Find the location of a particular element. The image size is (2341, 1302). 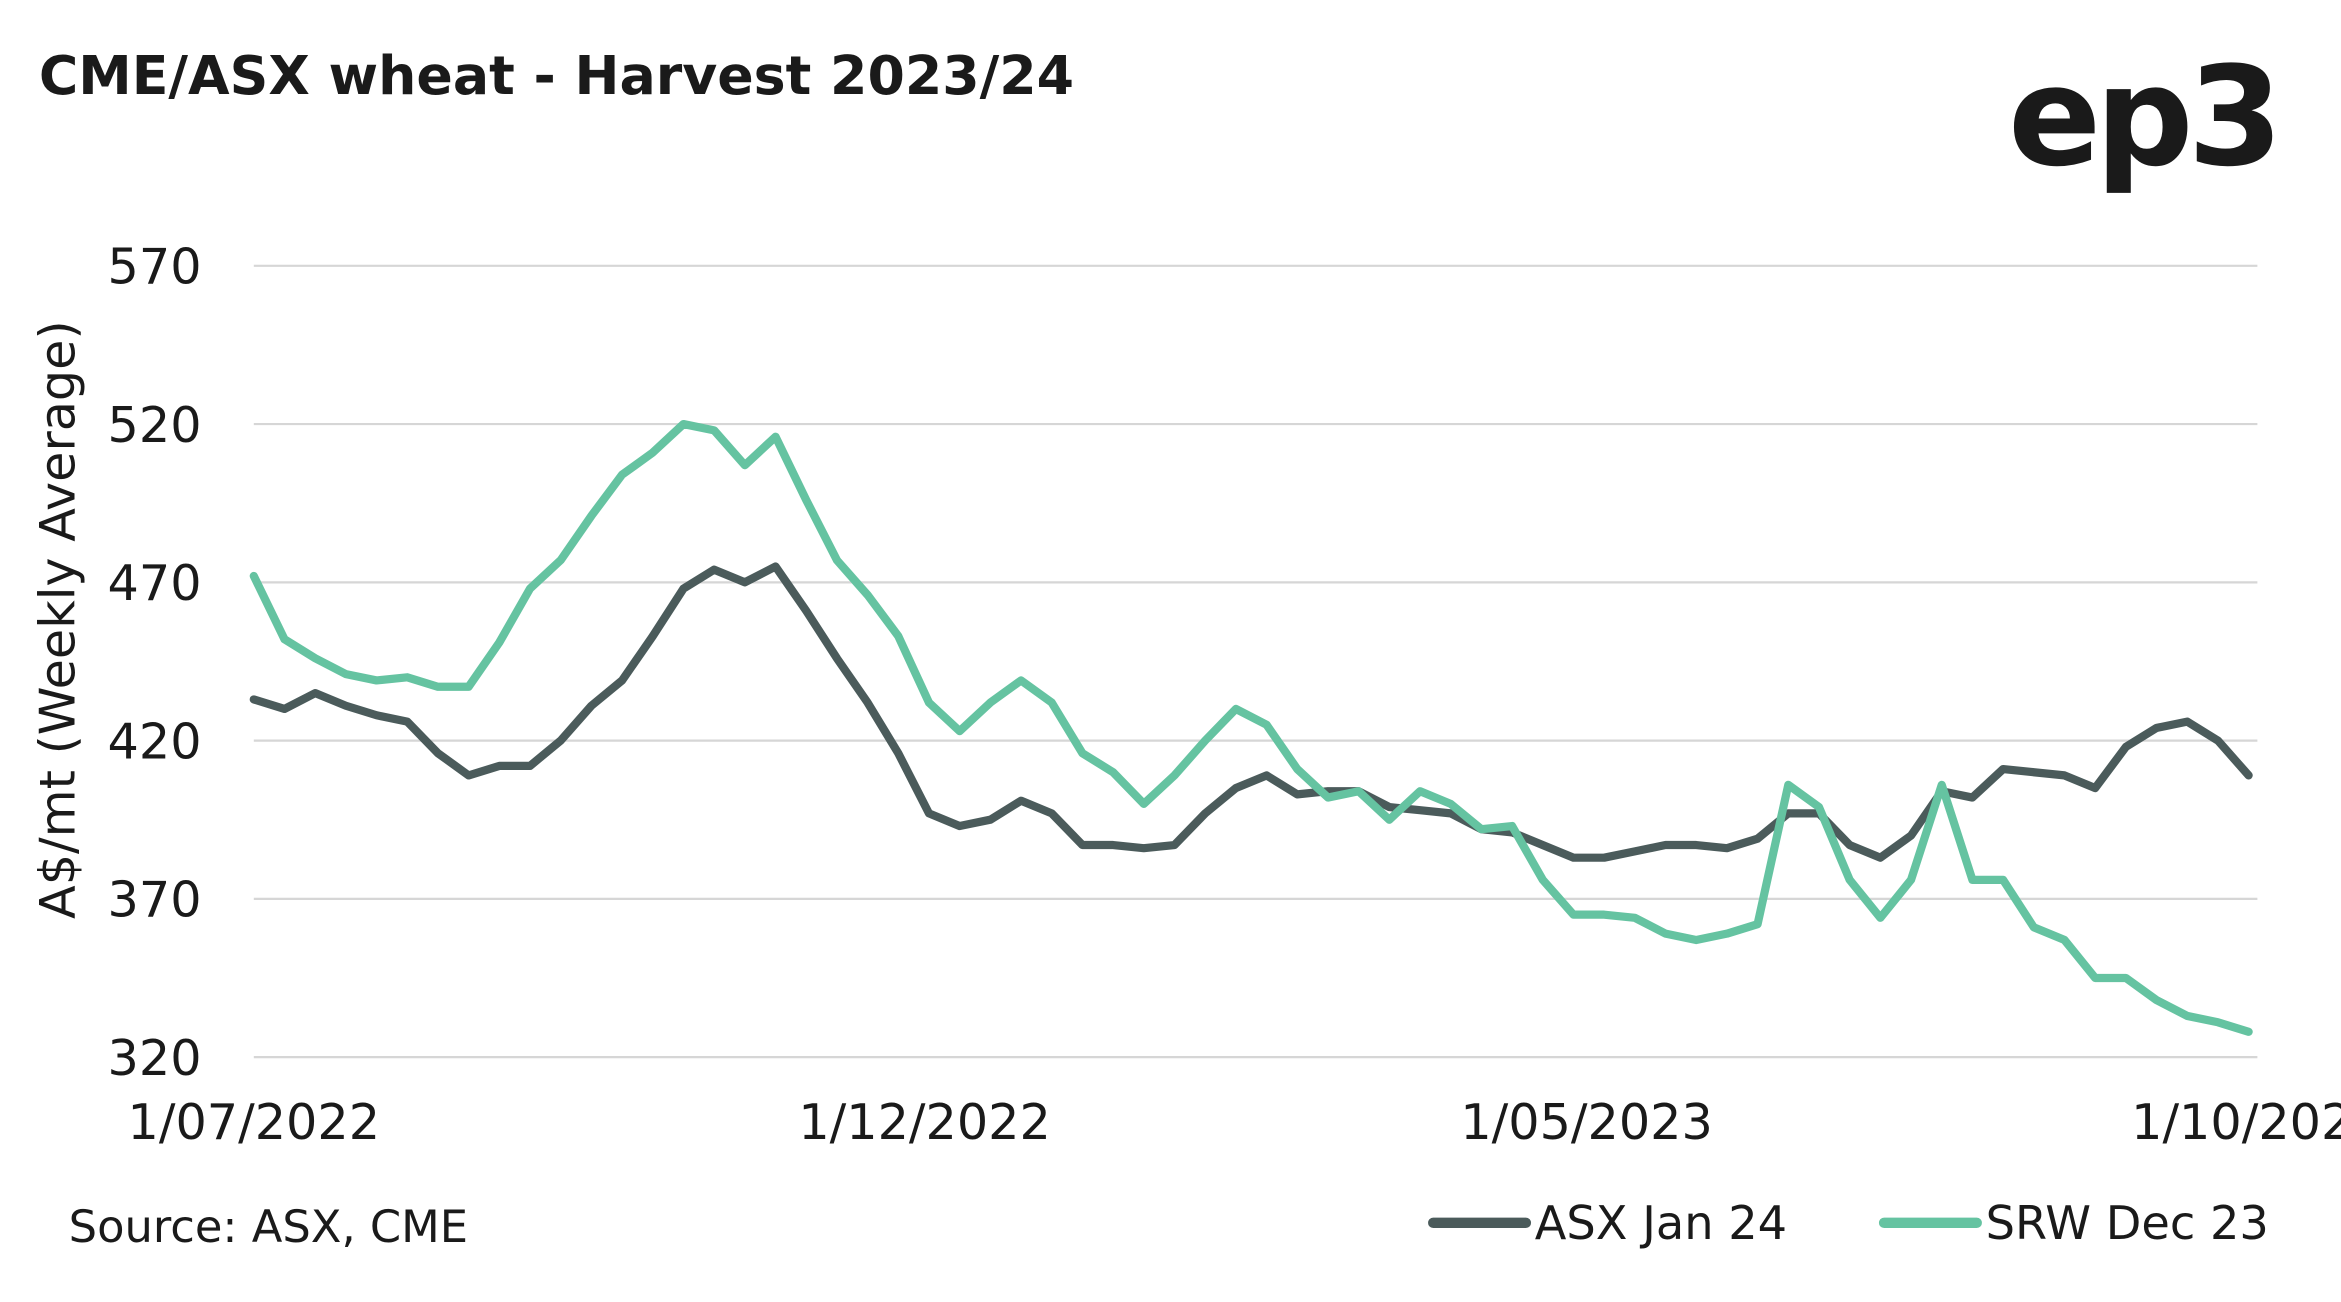

legend-label: ASX Jan 24 is located at coordinates (1661, 1223).